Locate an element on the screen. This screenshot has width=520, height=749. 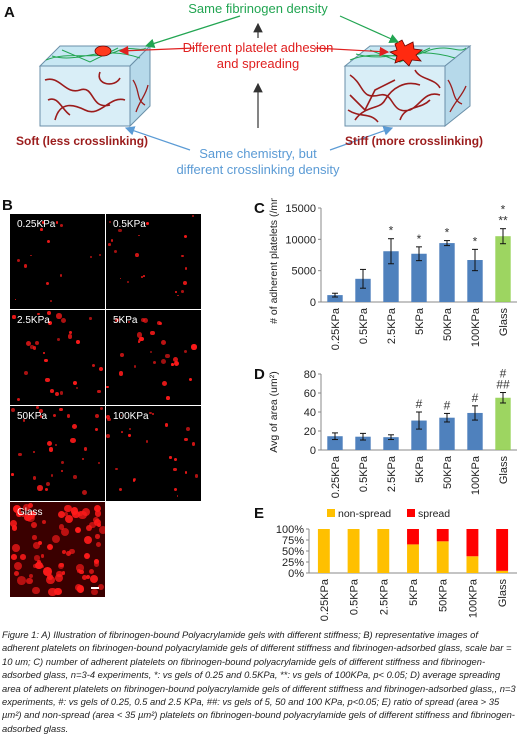
platelet-image: 2.5KPa is located at coordinates (57, 357).